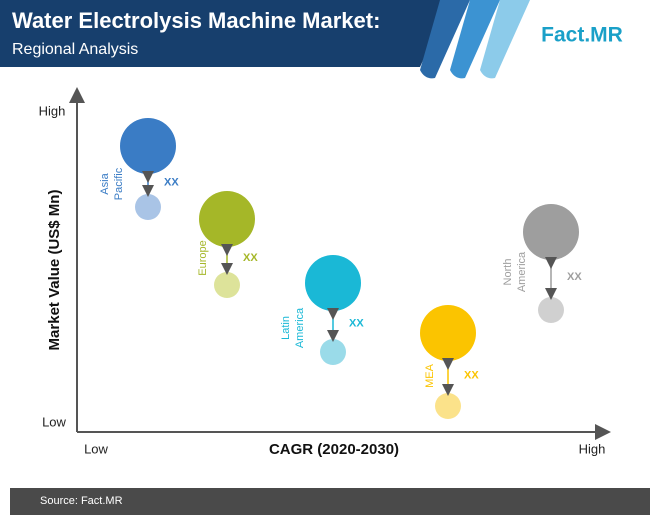 The width and height of the screenshot is (650, 520). What do you see at coordinates (105, 183) in the screenshot?
I see `region-label: Asia` at bounding box center [105, 183].